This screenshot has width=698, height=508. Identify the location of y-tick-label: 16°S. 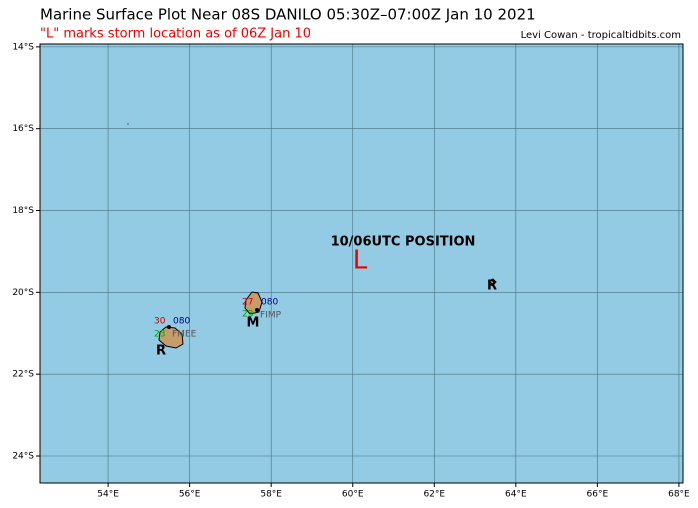
(23, 129).